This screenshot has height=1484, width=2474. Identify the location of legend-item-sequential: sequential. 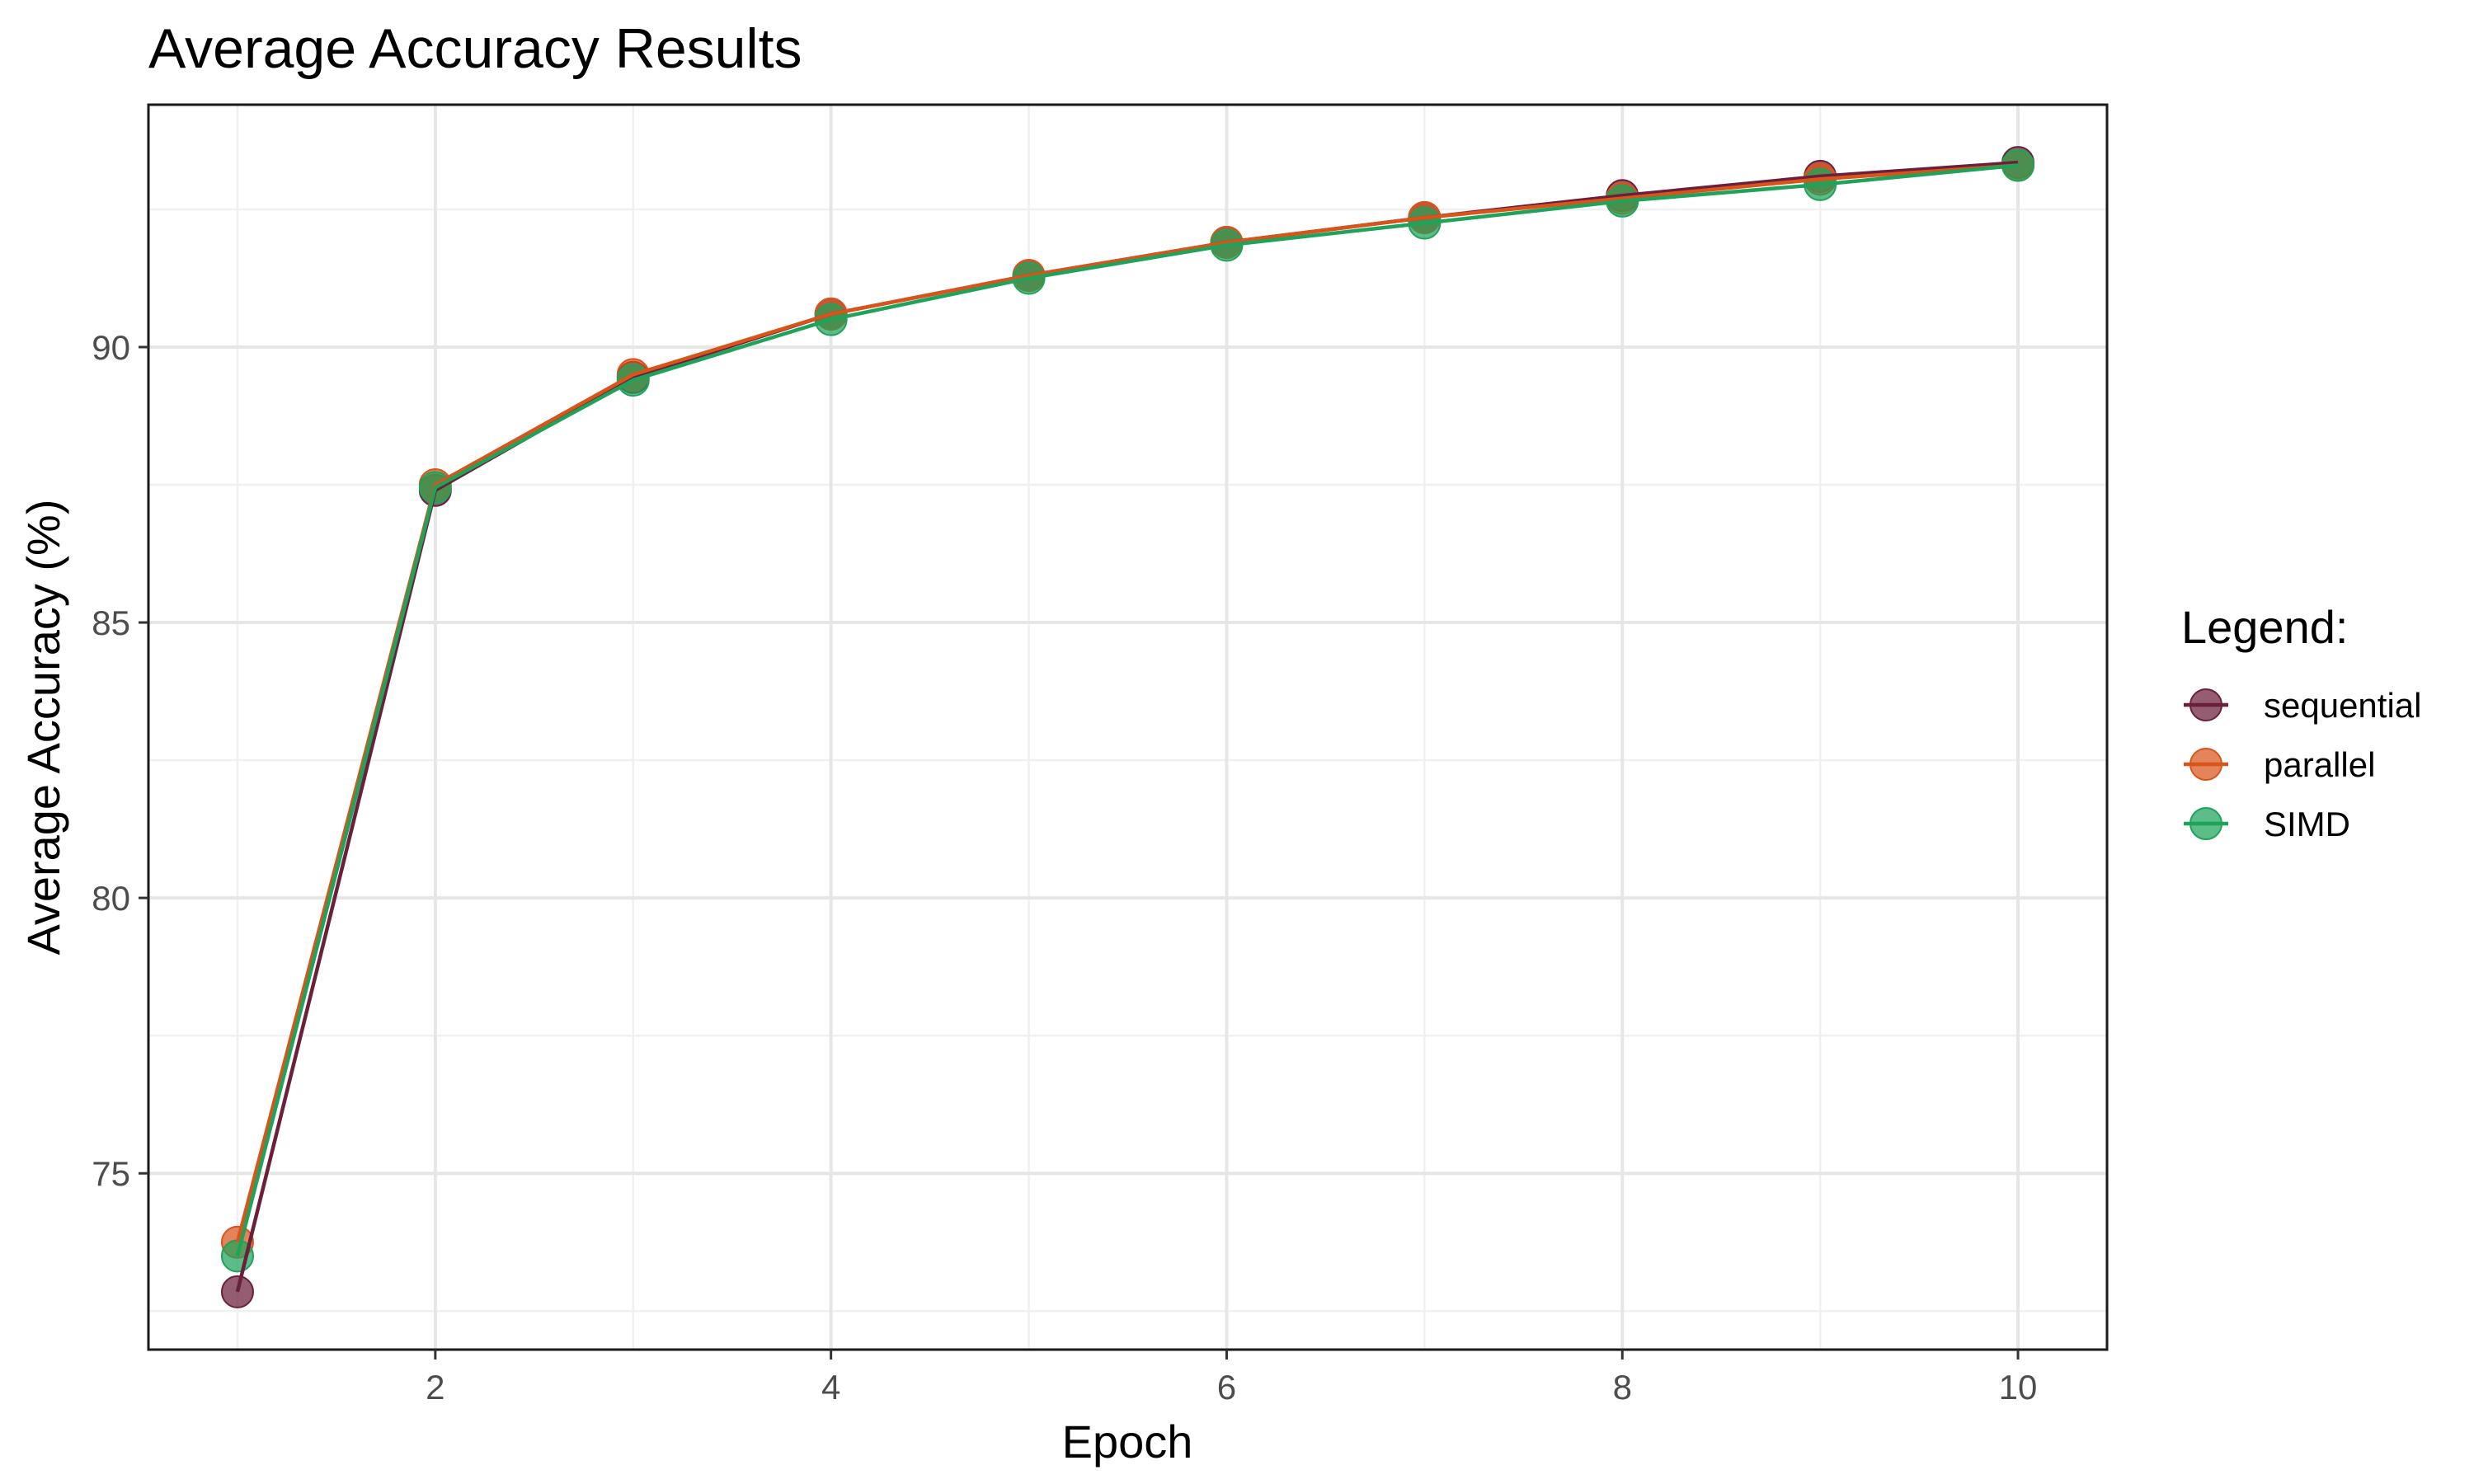
(2302, 705).